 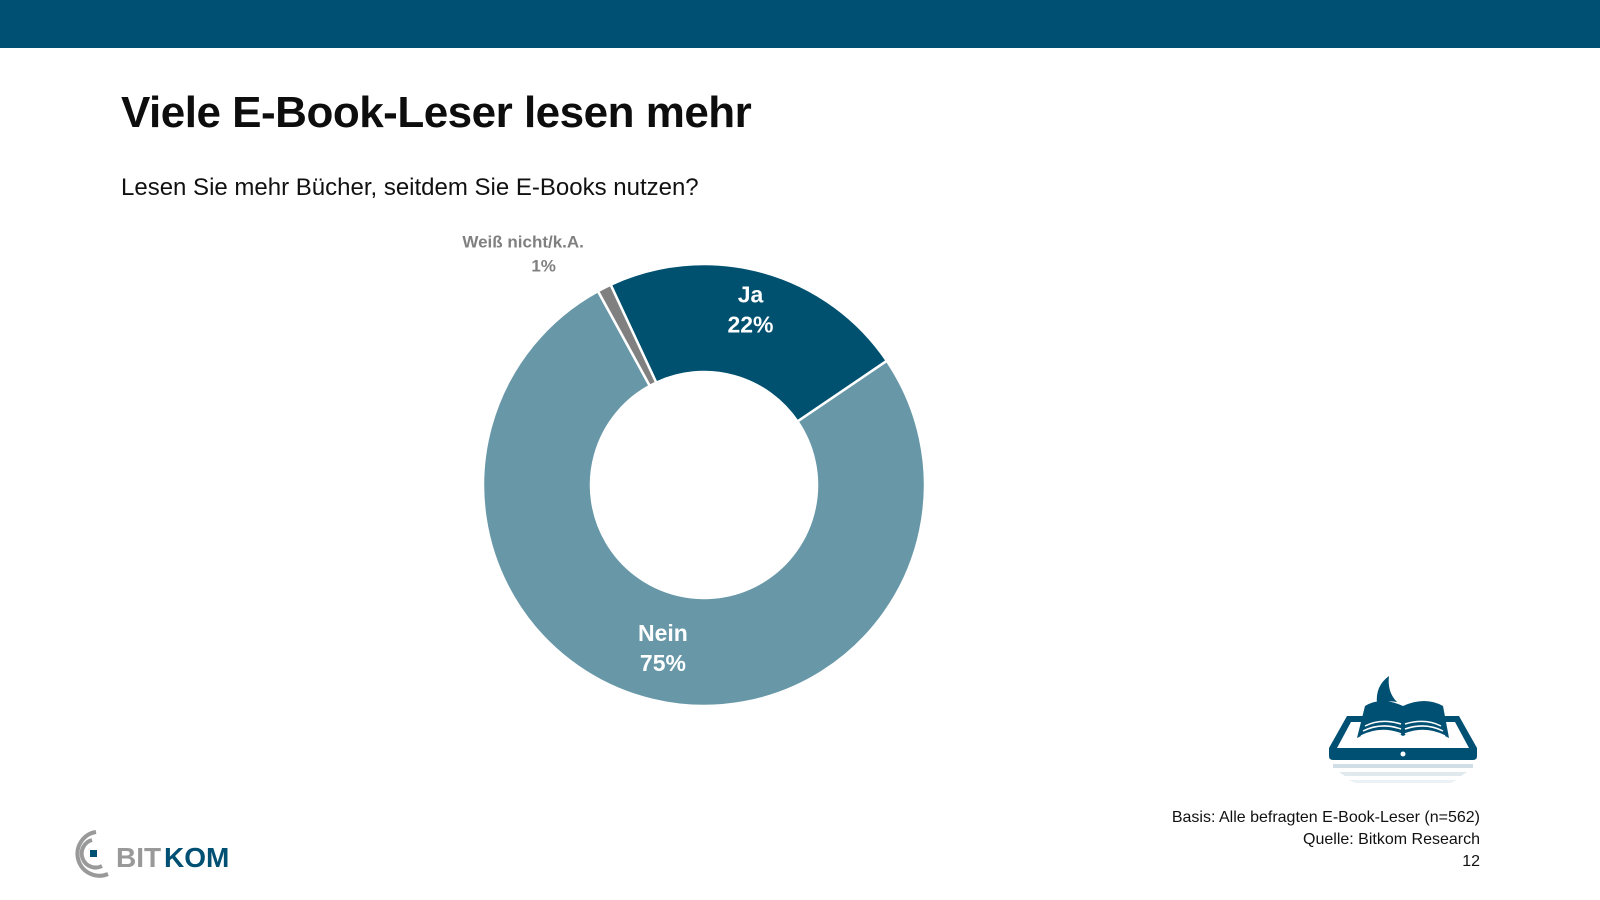 What do you see at coordinates (523, 241) in the screenshot?
I see `slice-label-2: Weiß nicht/k.A.` at bounding box center [523, 241].